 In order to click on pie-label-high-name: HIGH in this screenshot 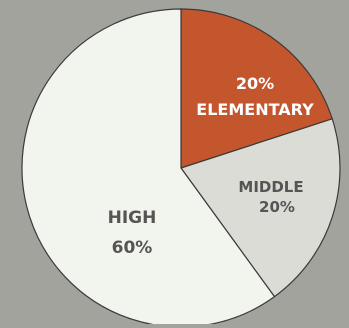, I will do `click(132, 218)`.